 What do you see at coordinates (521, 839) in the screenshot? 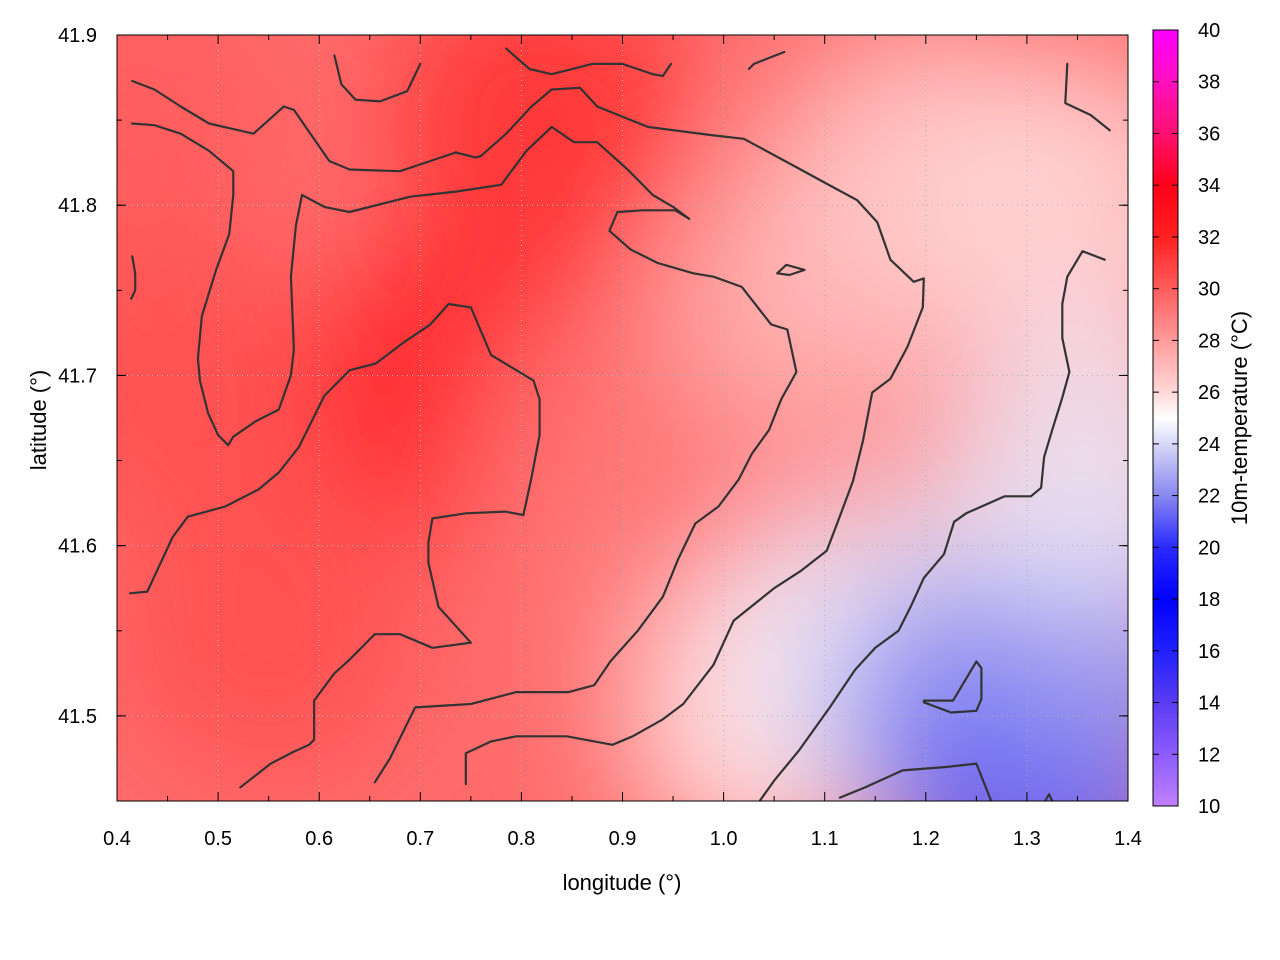
I see `x-tick-label: 0.8` at bounding box center [521, 839].